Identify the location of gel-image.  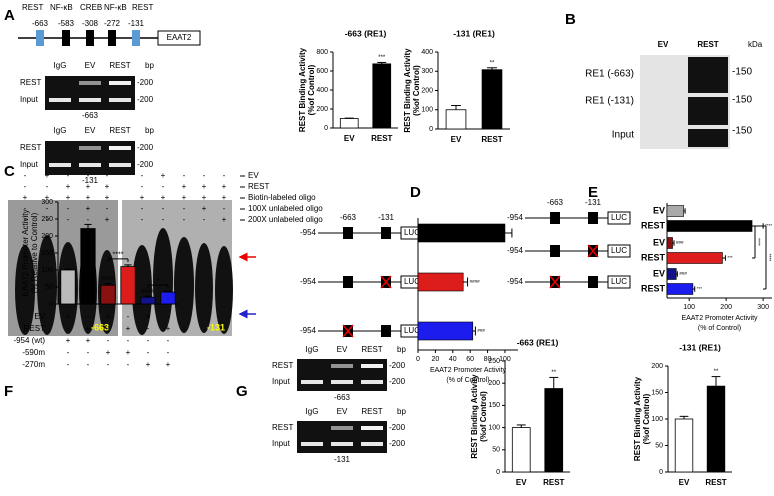
(342, 437).